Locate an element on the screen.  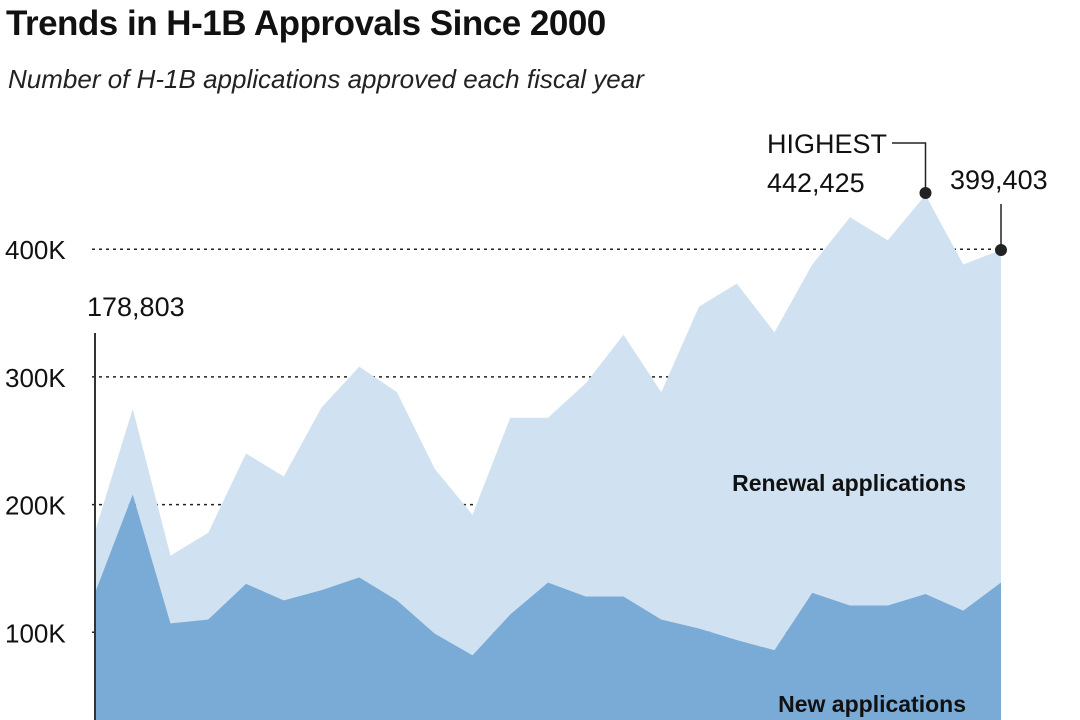
annotation-leader-line is located at coordinates (909, 169).